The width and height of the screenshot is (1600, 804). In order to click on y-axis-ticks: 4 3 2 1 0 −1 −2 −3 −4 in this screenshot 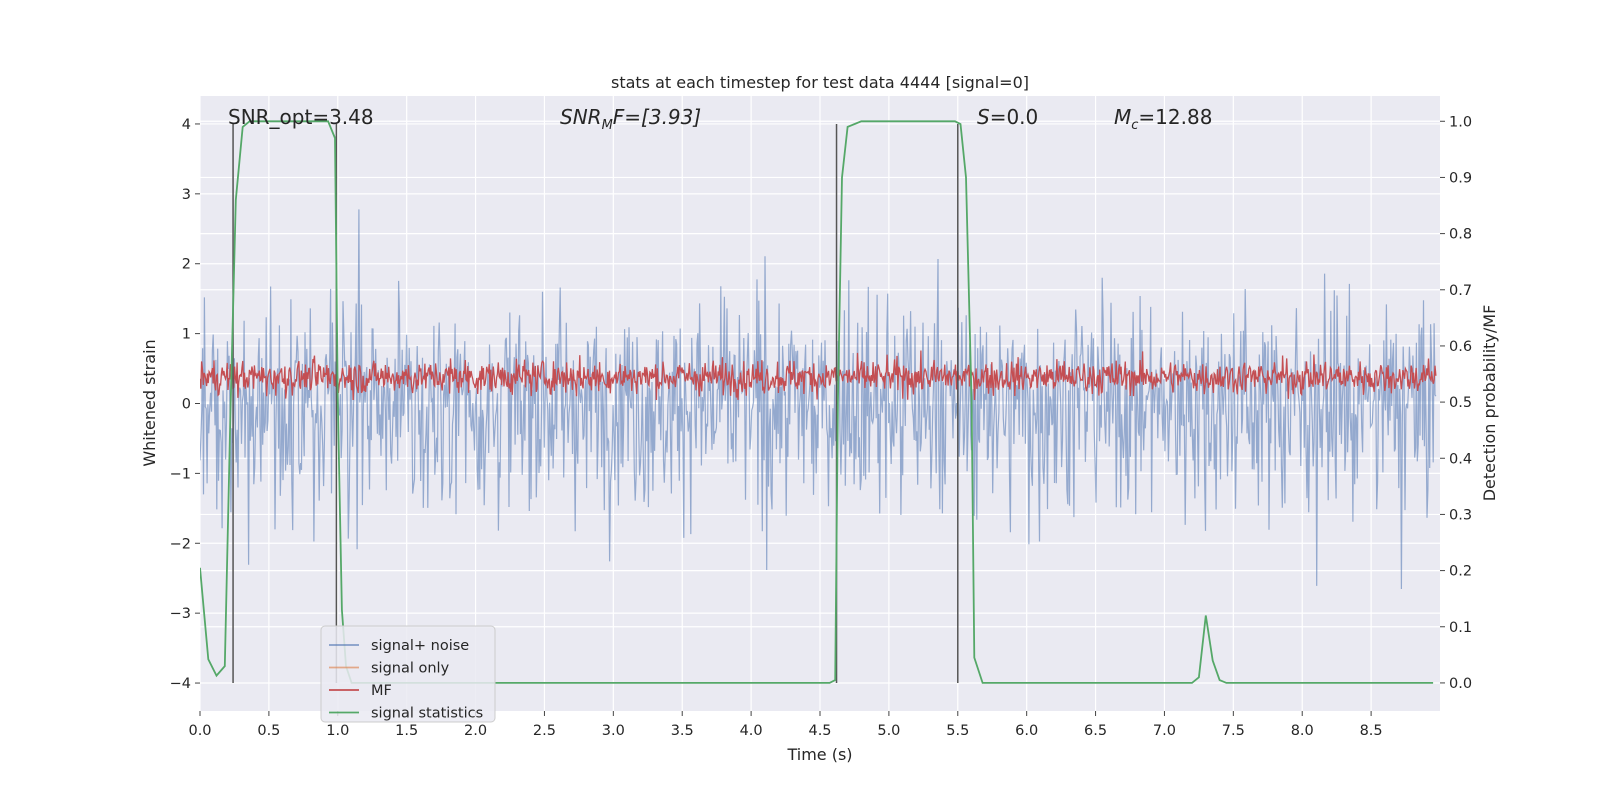, I will do `click(185, 404)`.